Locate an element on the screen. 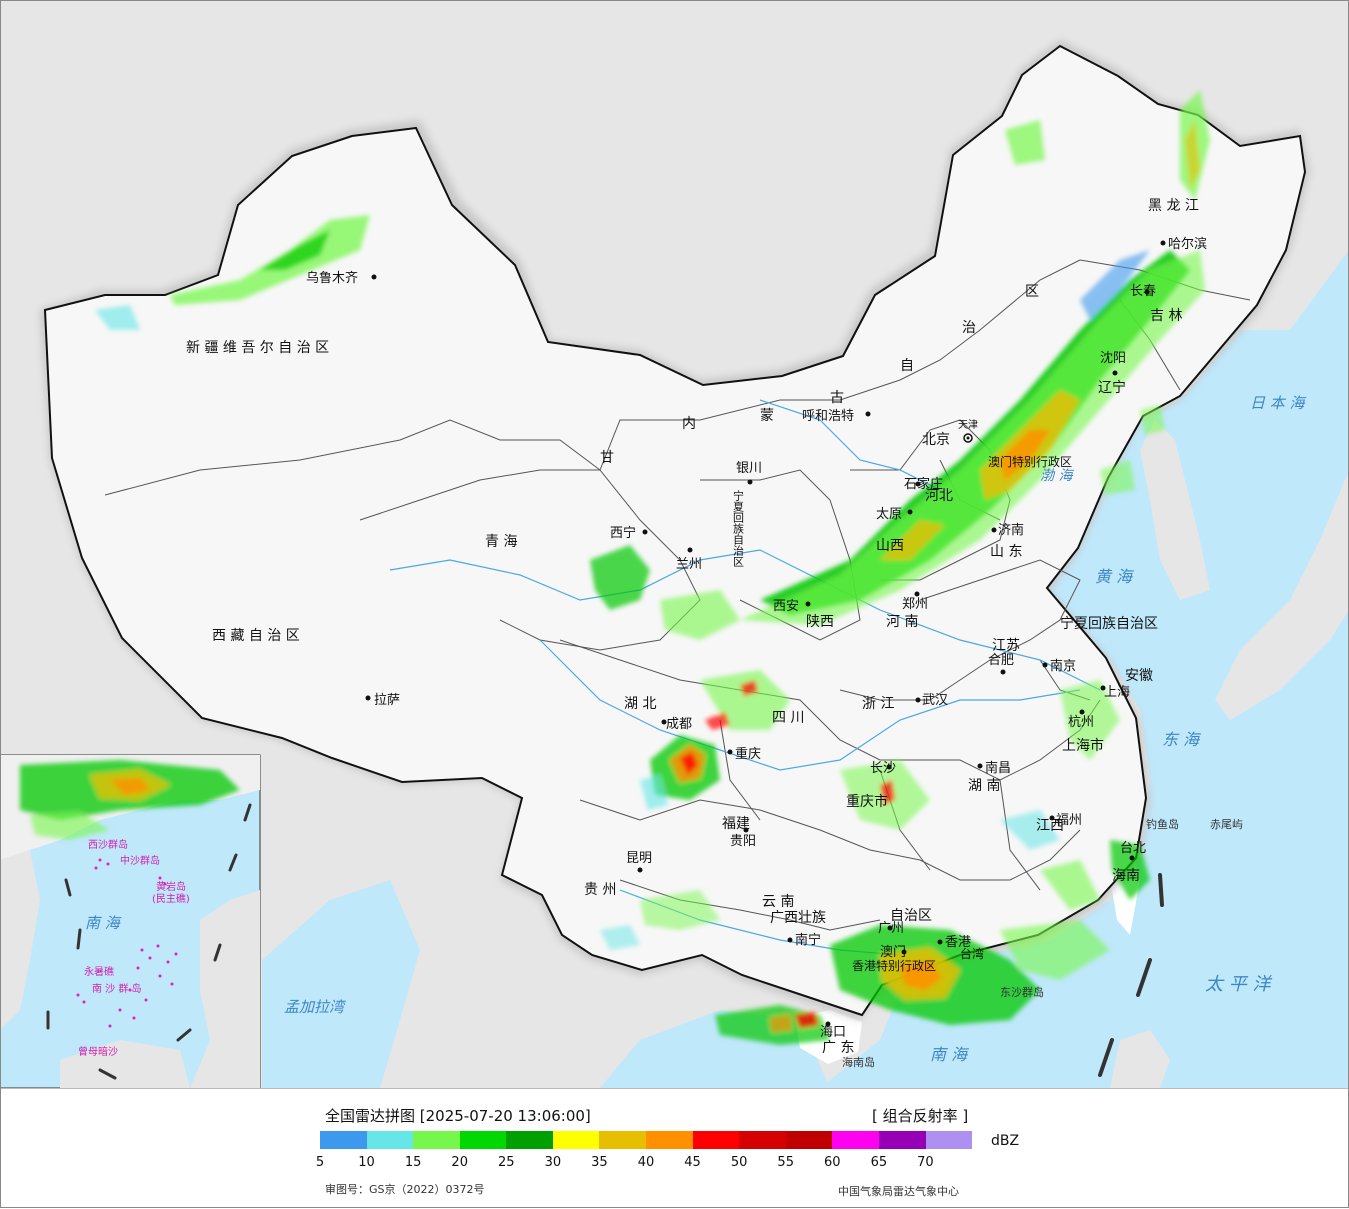 This screenshot has width=1349, height=1209. region-guangdong: 自治区 is located at coordinates (911, 916).